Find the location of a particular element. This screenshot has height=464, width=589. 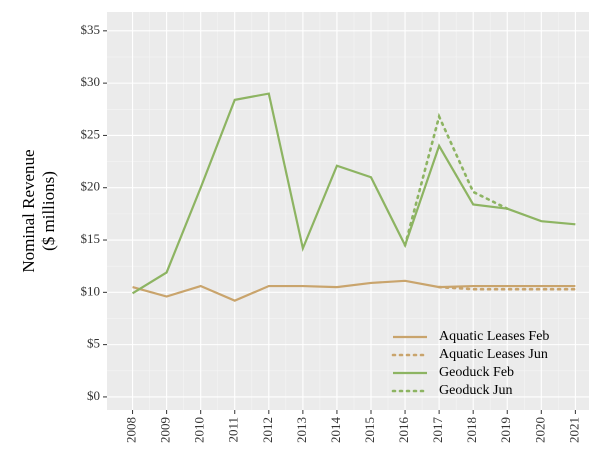

y-label-line: Nominal Revenue is located at coordinates (28, 210).